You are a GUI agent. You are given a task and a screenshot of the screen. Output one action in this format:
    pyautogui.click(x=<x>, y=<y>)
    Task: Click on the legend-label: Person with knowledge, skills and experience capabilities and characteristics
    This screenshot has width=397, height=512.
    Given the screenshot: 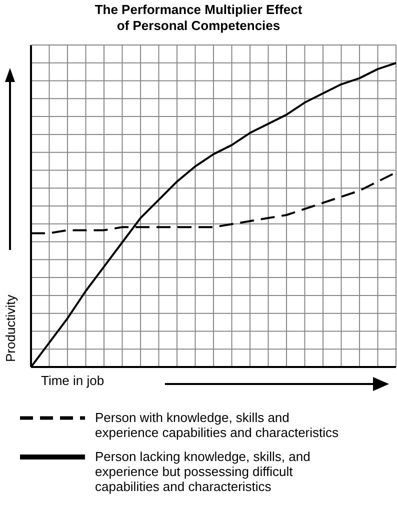 What is the action you would take?
    pyautogui.click(x=217, y=425)
    